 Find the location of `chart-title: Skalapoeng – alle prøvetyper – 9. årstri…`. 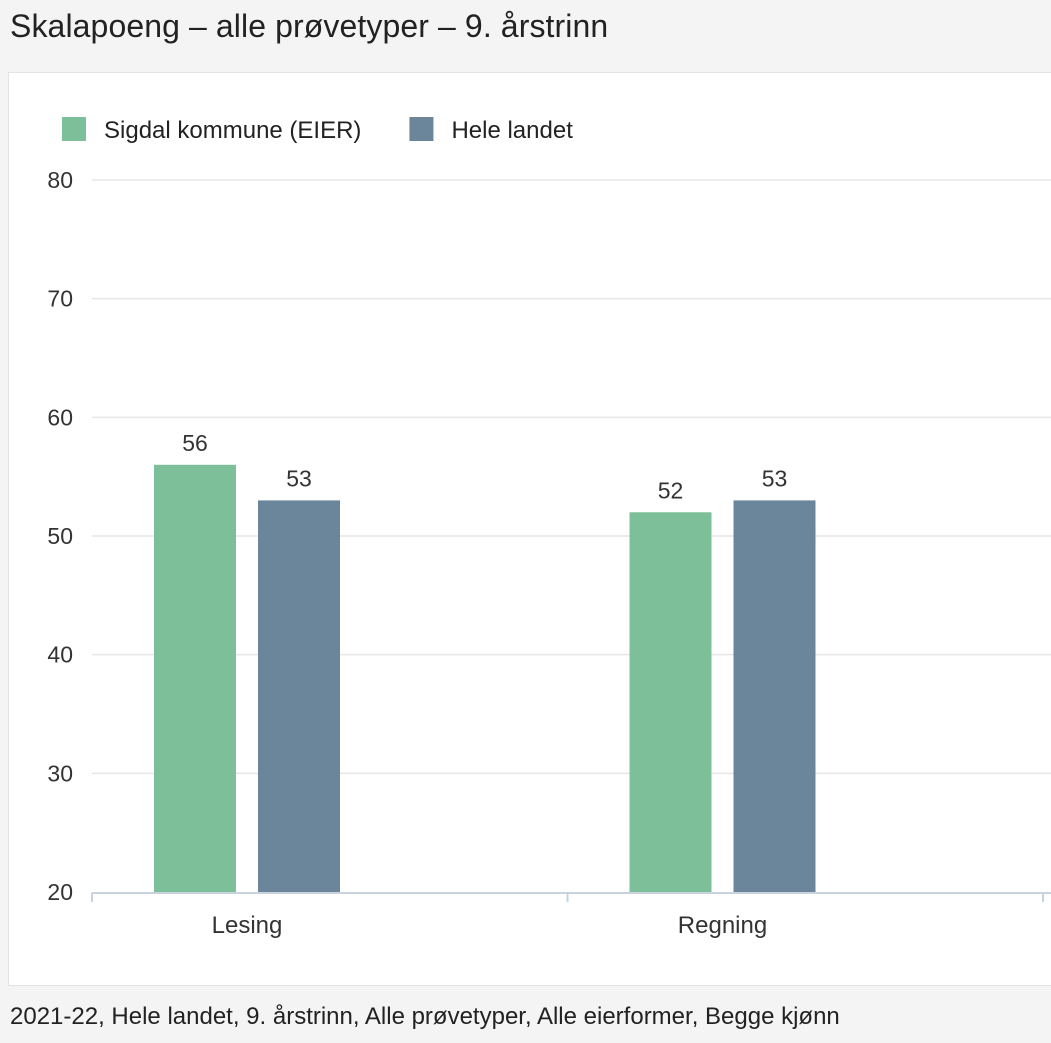

chart-title: Skalapoeng – alle prøvetyper – 9. årstri… is located at coordinates (309, 26).